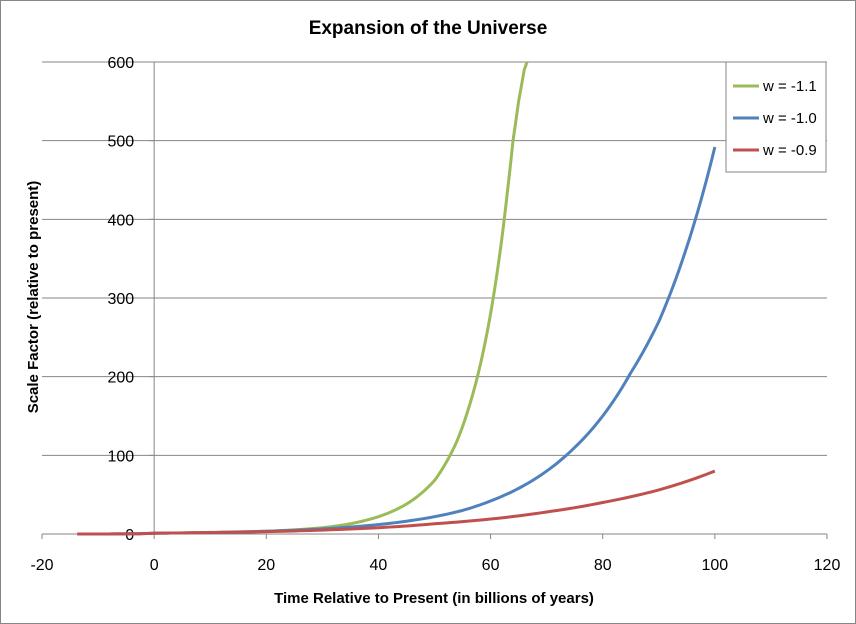 This screenshot has height=624, width=856. I want to click on x-tick-label: 80, so click(603, 565).